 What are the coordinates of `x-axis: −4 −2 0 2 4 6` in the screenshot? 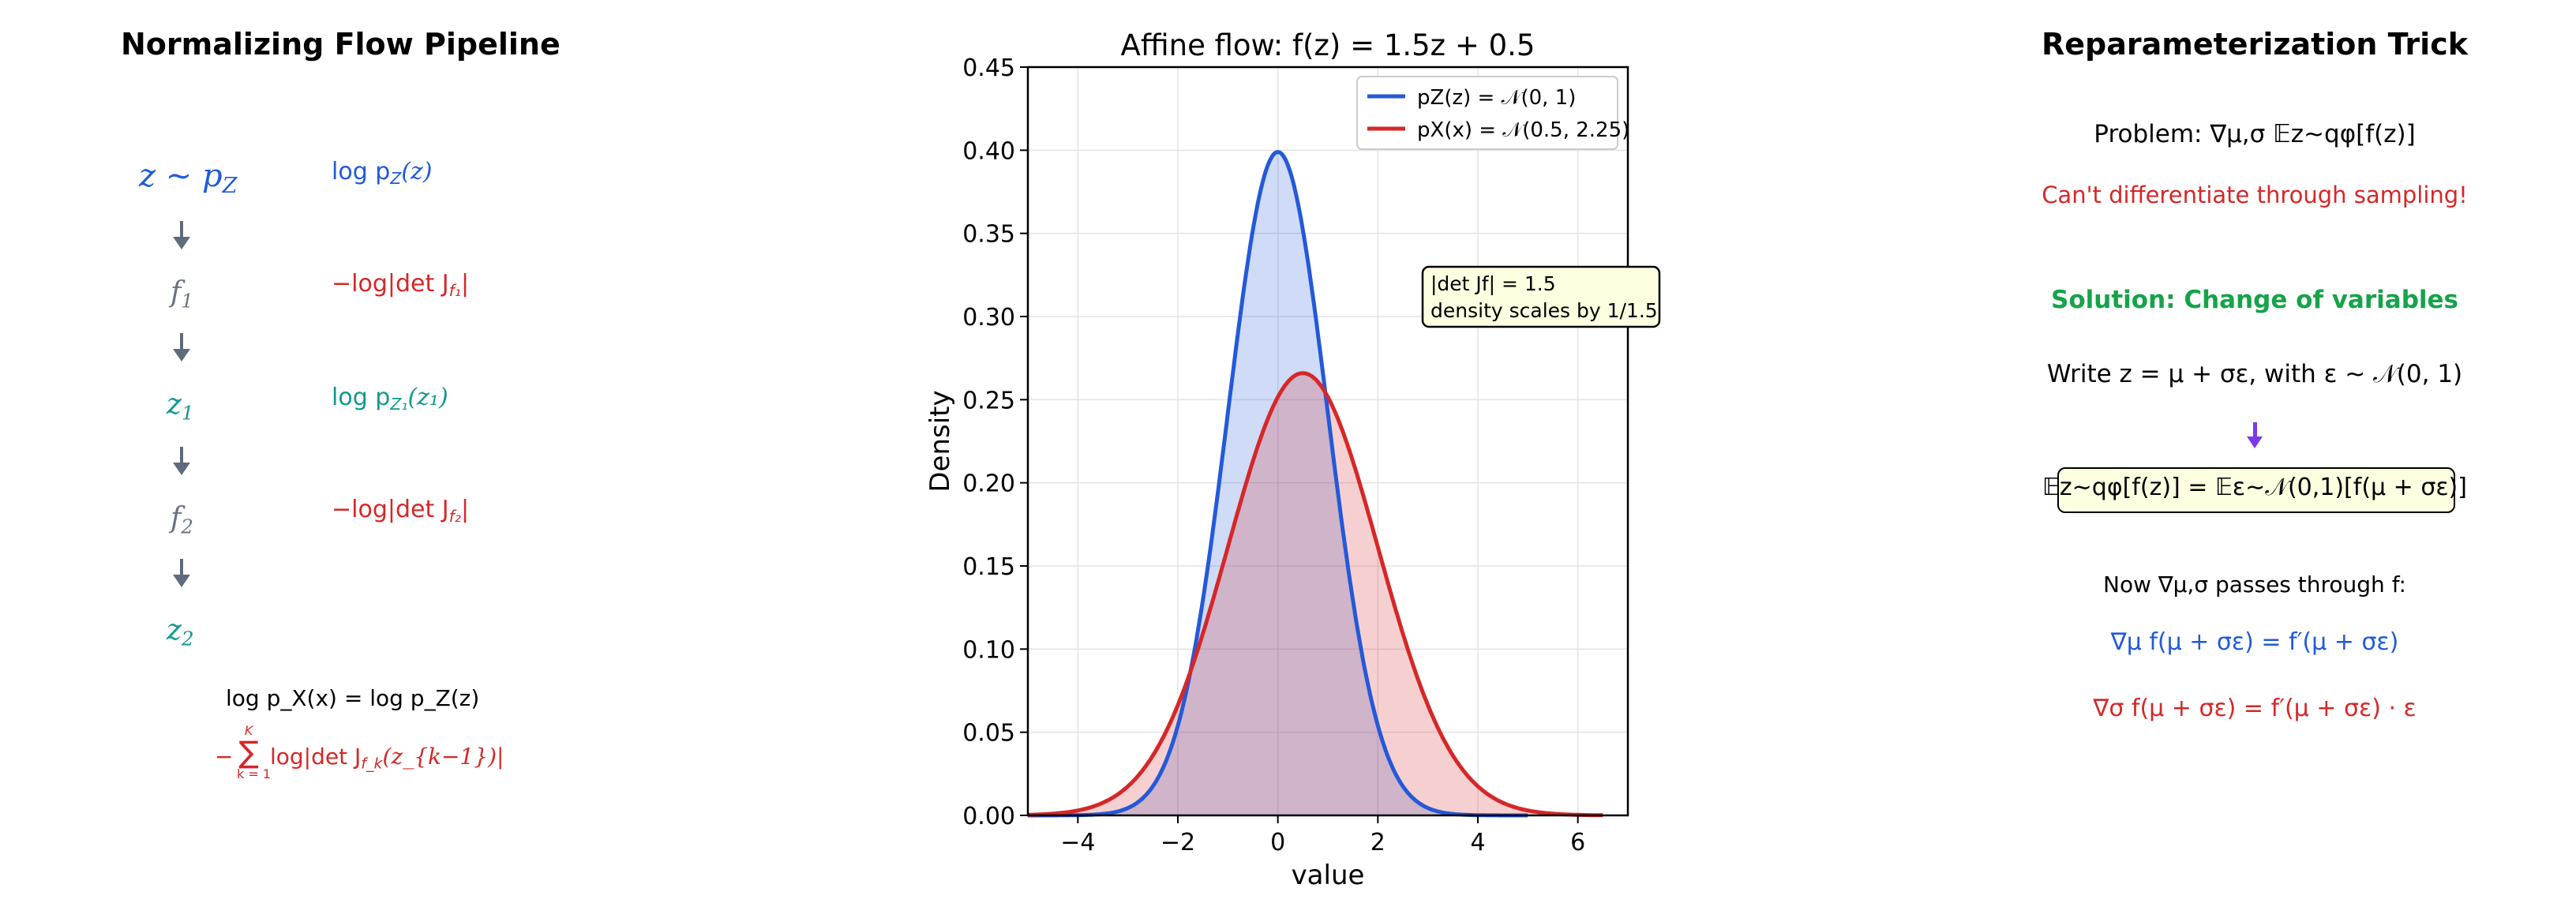 It's located at (1322, 836).